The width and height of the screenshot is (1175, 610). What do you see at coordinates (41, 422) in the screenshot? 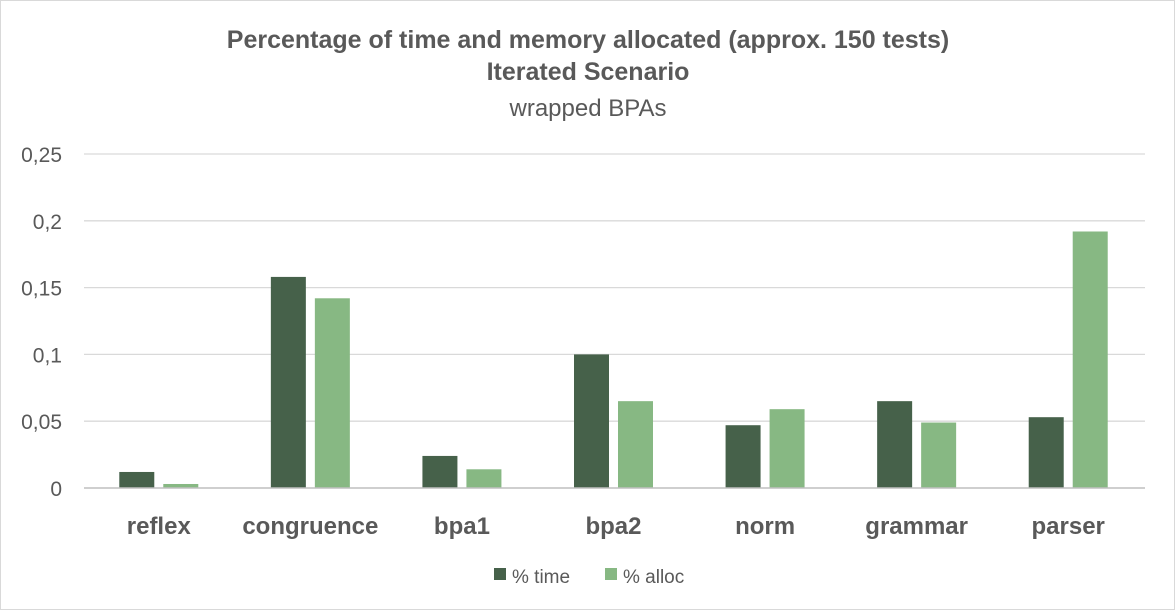
I see `y-tick-label: 0,05` at bounding box center [41, 422].